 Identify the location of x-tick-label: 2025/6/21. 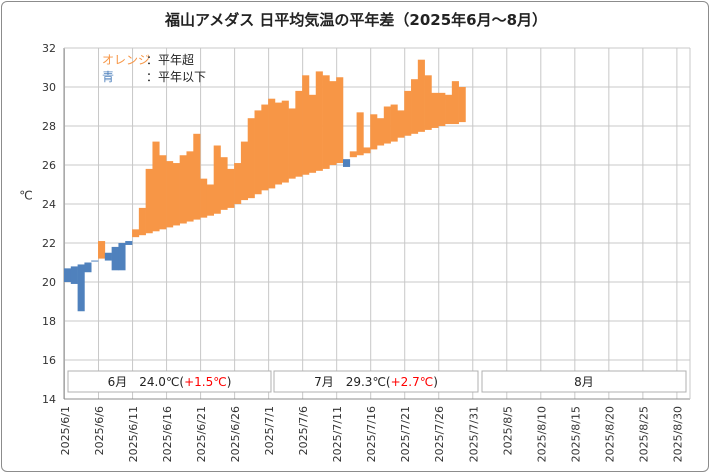
(201, 434).